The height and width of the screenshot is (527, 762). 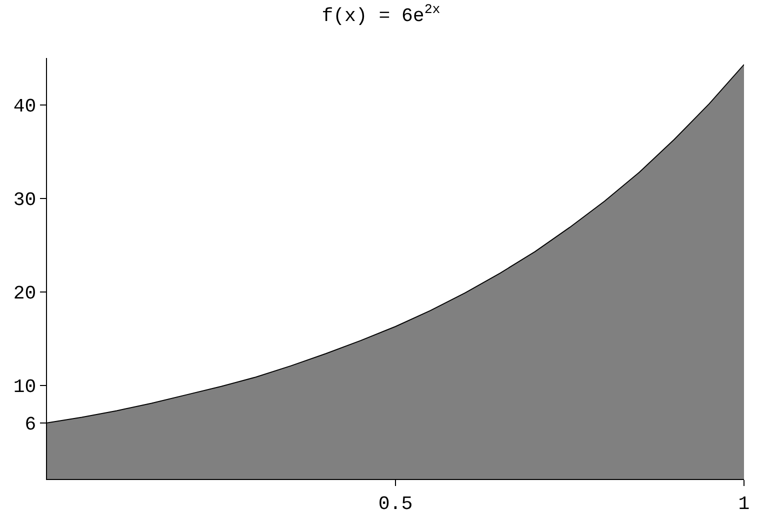 What do you see at coordinates (381, 15) in the screenshot?
I see `chart-title: f(x) = 6e$^{2x}$` at bounding box center [381, 15].